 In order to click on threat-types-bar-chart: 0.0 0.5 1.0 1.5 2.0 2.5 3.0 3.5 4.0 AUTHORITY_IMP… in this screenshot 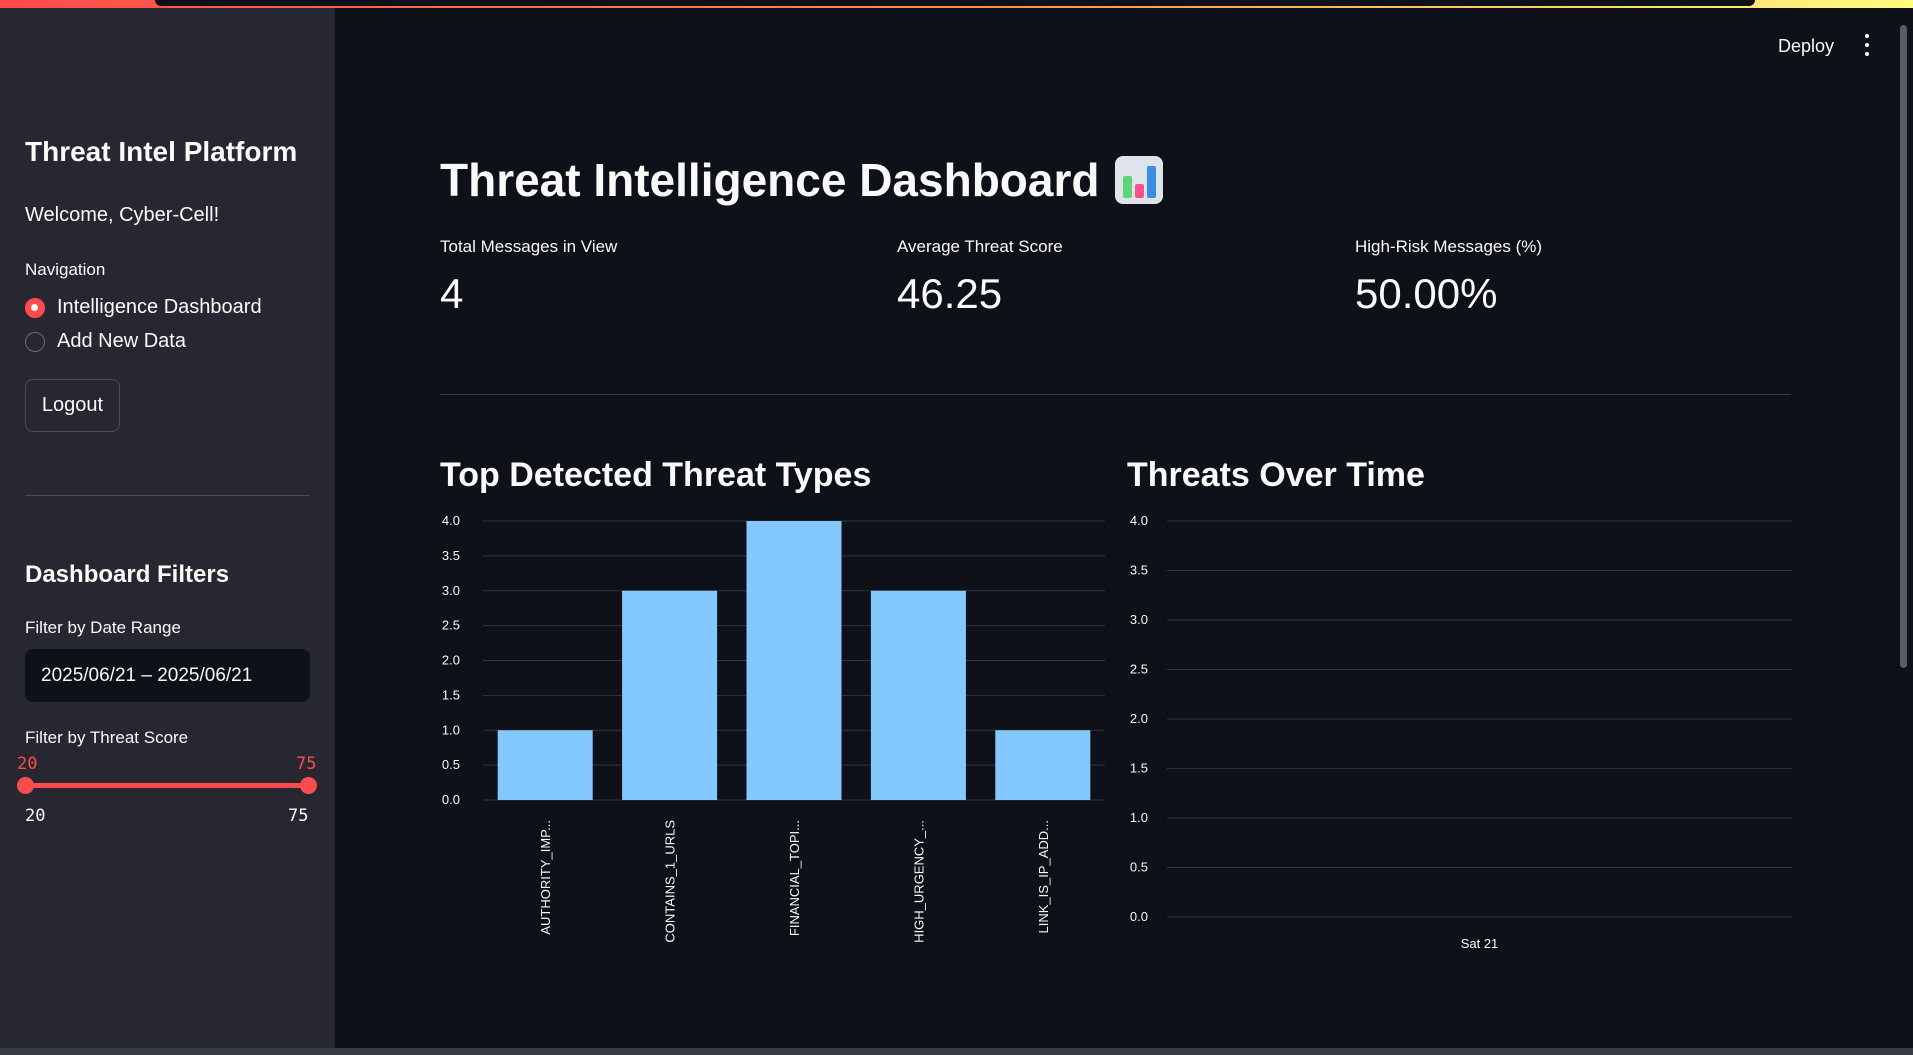, I will do `click(773, 728)`.